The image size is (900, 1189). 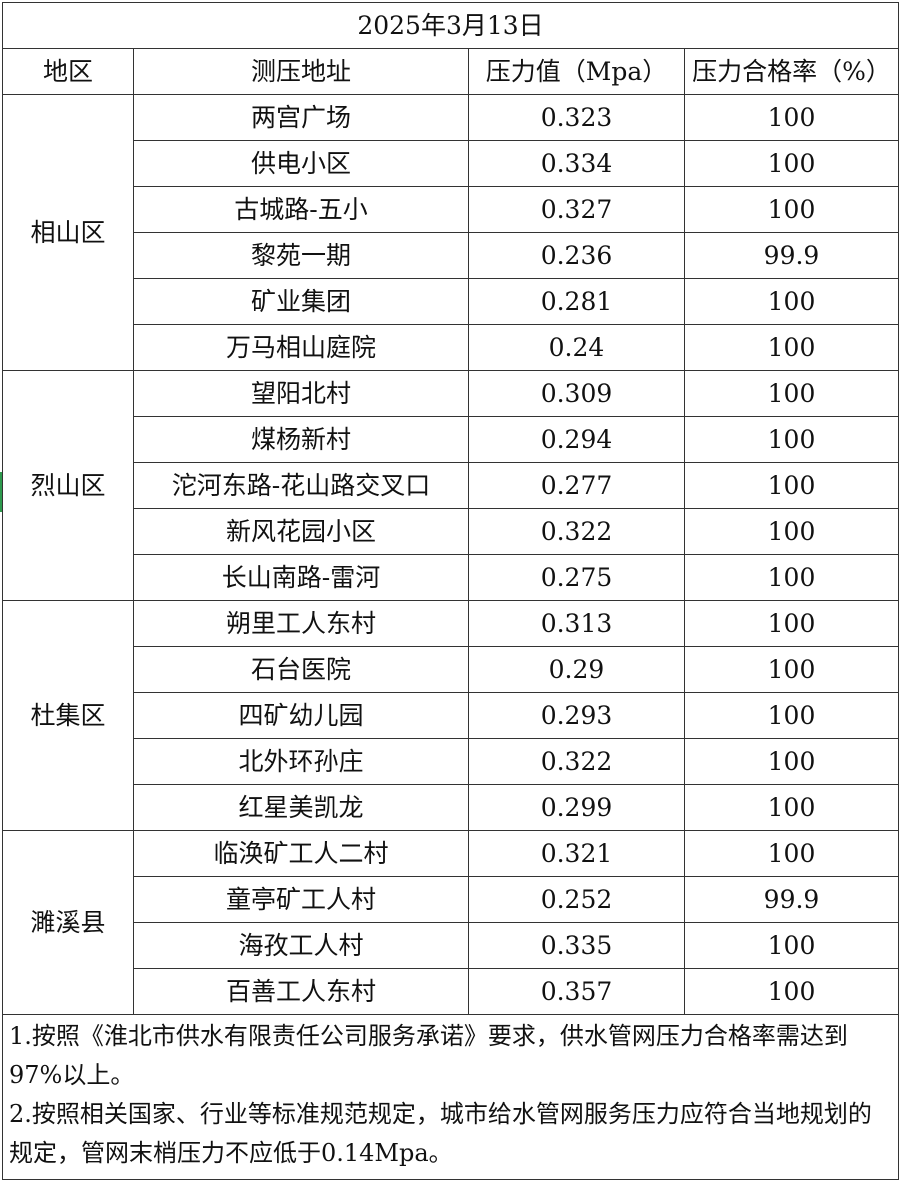 I want to click on pressure-cell: 0.24, so click(x=576, y=347).